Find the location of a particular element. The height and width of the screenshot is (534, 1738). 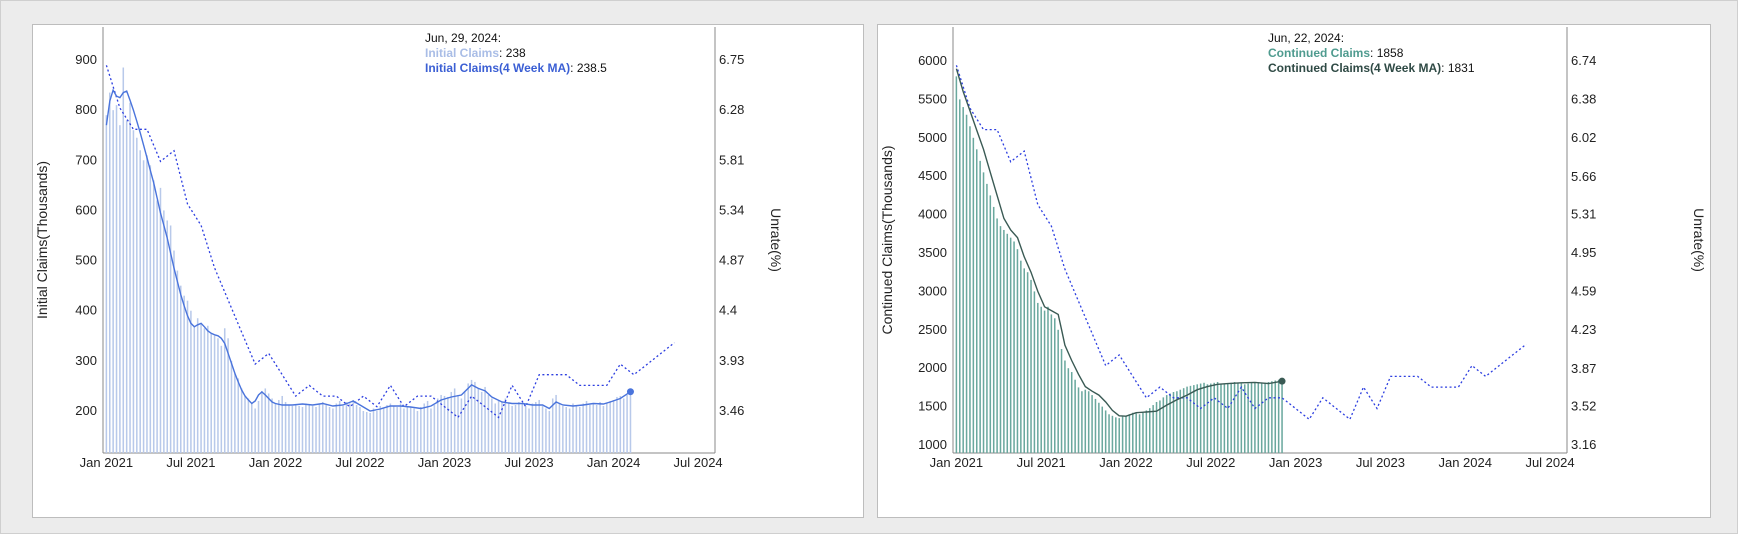

y-axis-title: Initial Claims(Thousands) is located at coordinates (42, 240).